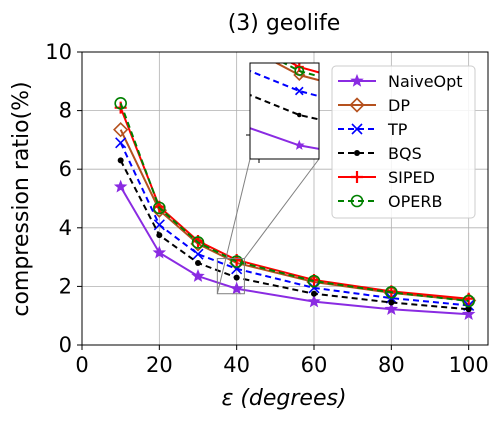 The width and height of the screenshot is (503, 422). What do you see at coordinates (299, 91) in the screenshot?
I see `inset-data-point-tp` at bounding box center [299, 91].